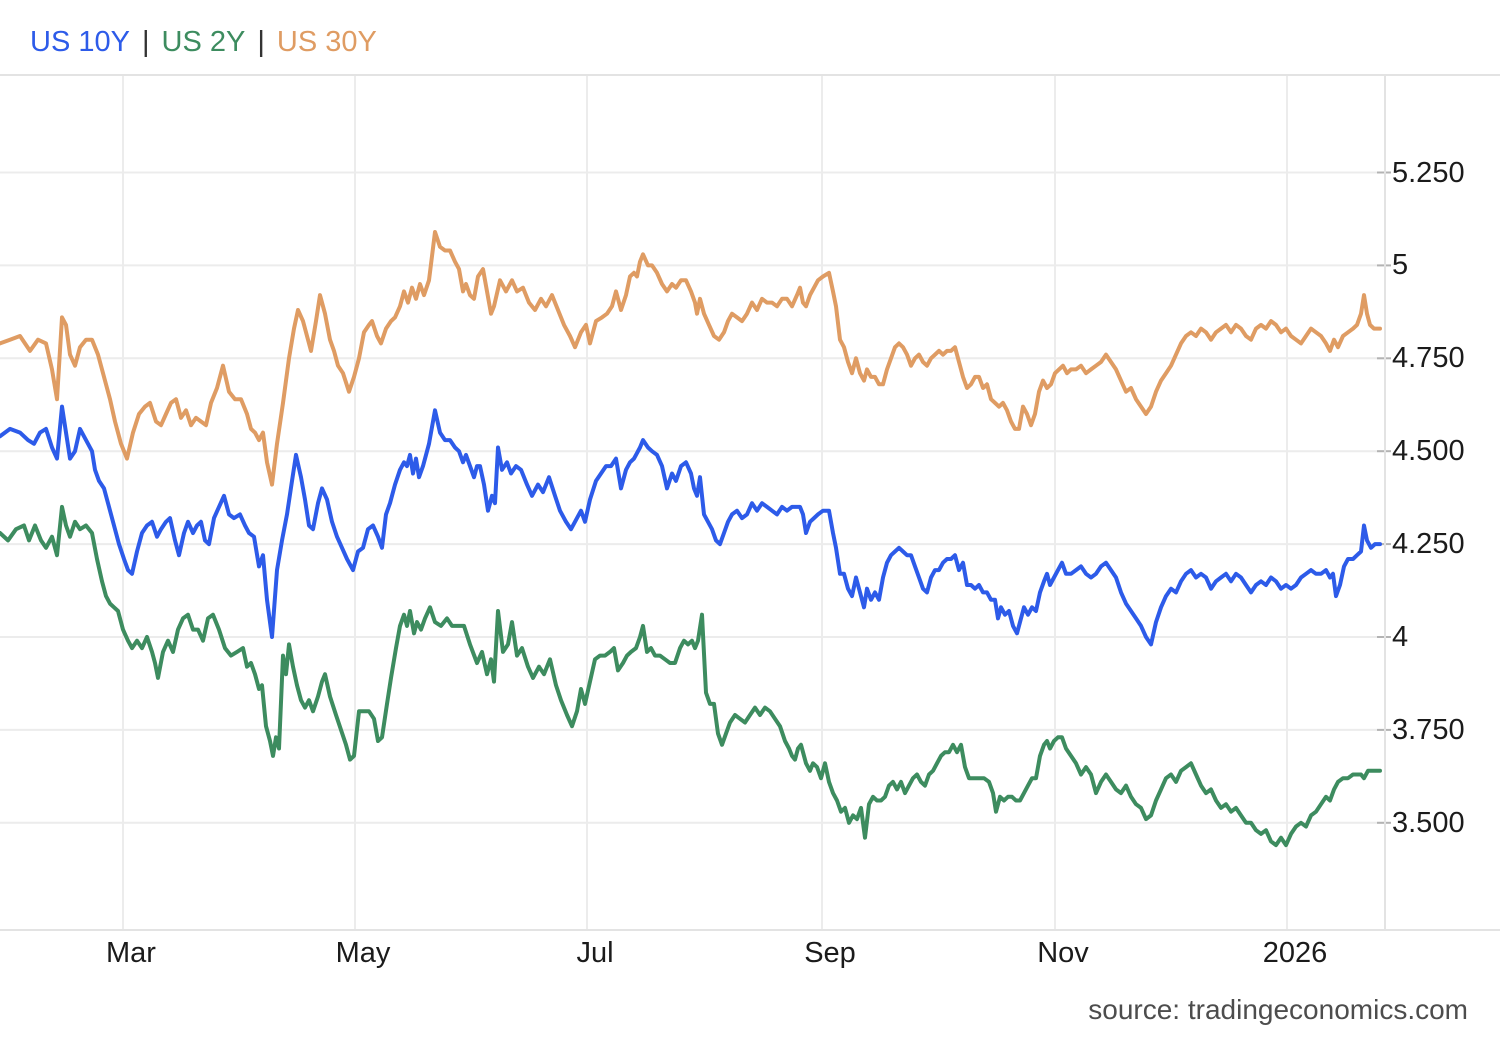 Image resolution: width=1500 pixels, height=1040 pixels. I want to click on x-axis-label: Mar, so click(131, 953).